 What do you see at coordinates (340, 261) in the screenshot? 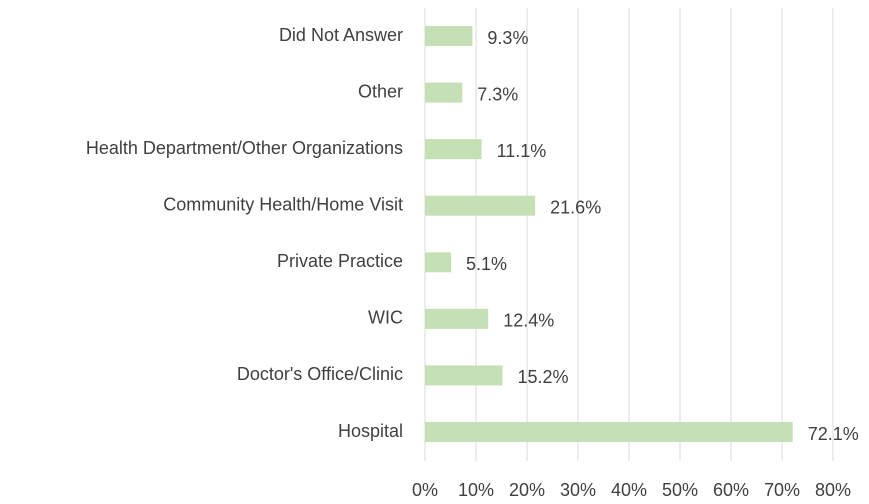
I see `y-tick-label: Private Practice` at bounding box center [340, 261].